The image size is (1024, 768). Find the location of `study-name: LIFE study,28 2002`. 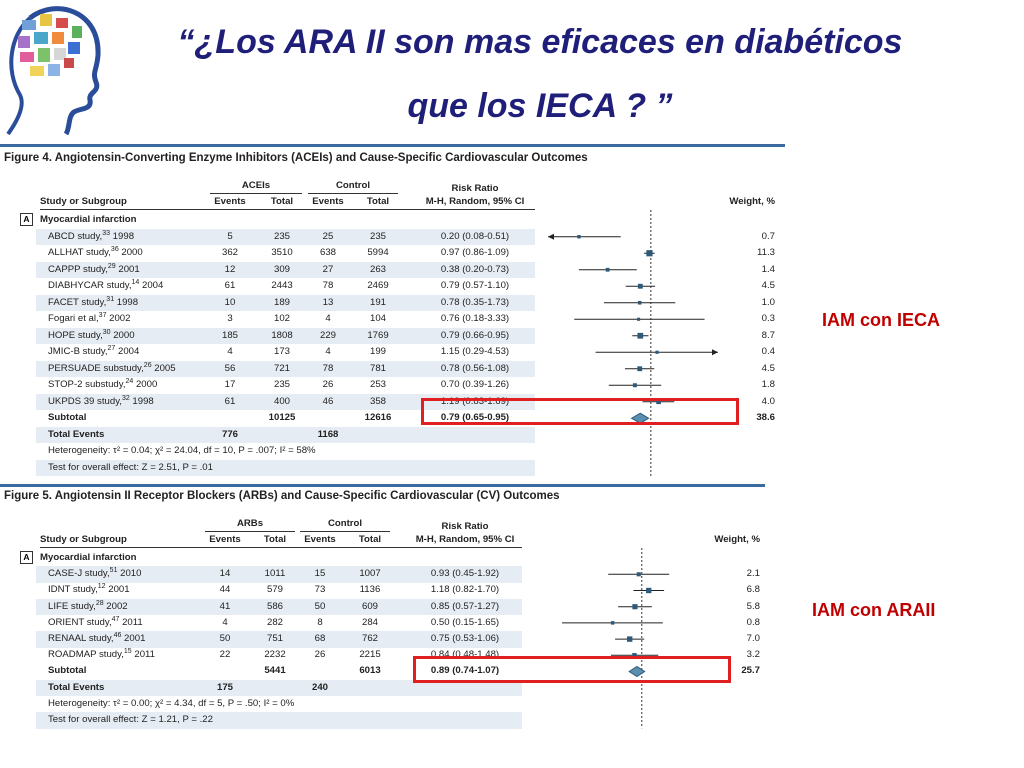

study-name: LIFE study,28 2002 is located at coordinates (88, 606).